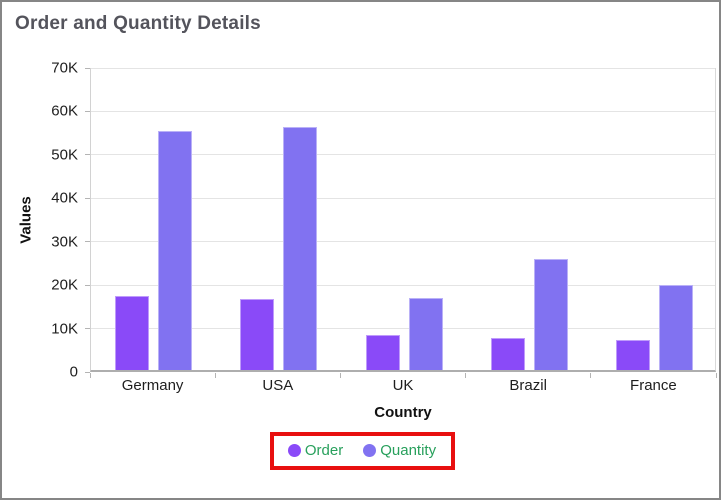  What do you see at coordinates (507, 354) in the screenshot?
I see `bar-order-brazil` at bounding box center [507, 354].